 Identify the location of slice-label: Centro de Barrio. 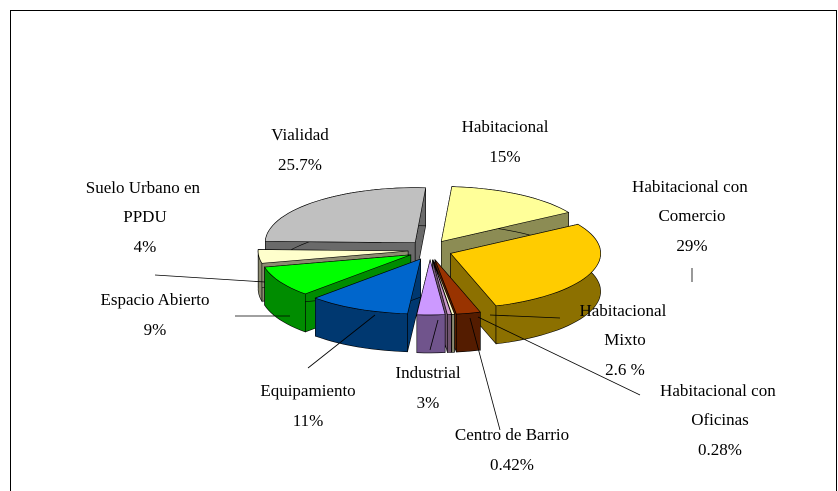
(512, 434).